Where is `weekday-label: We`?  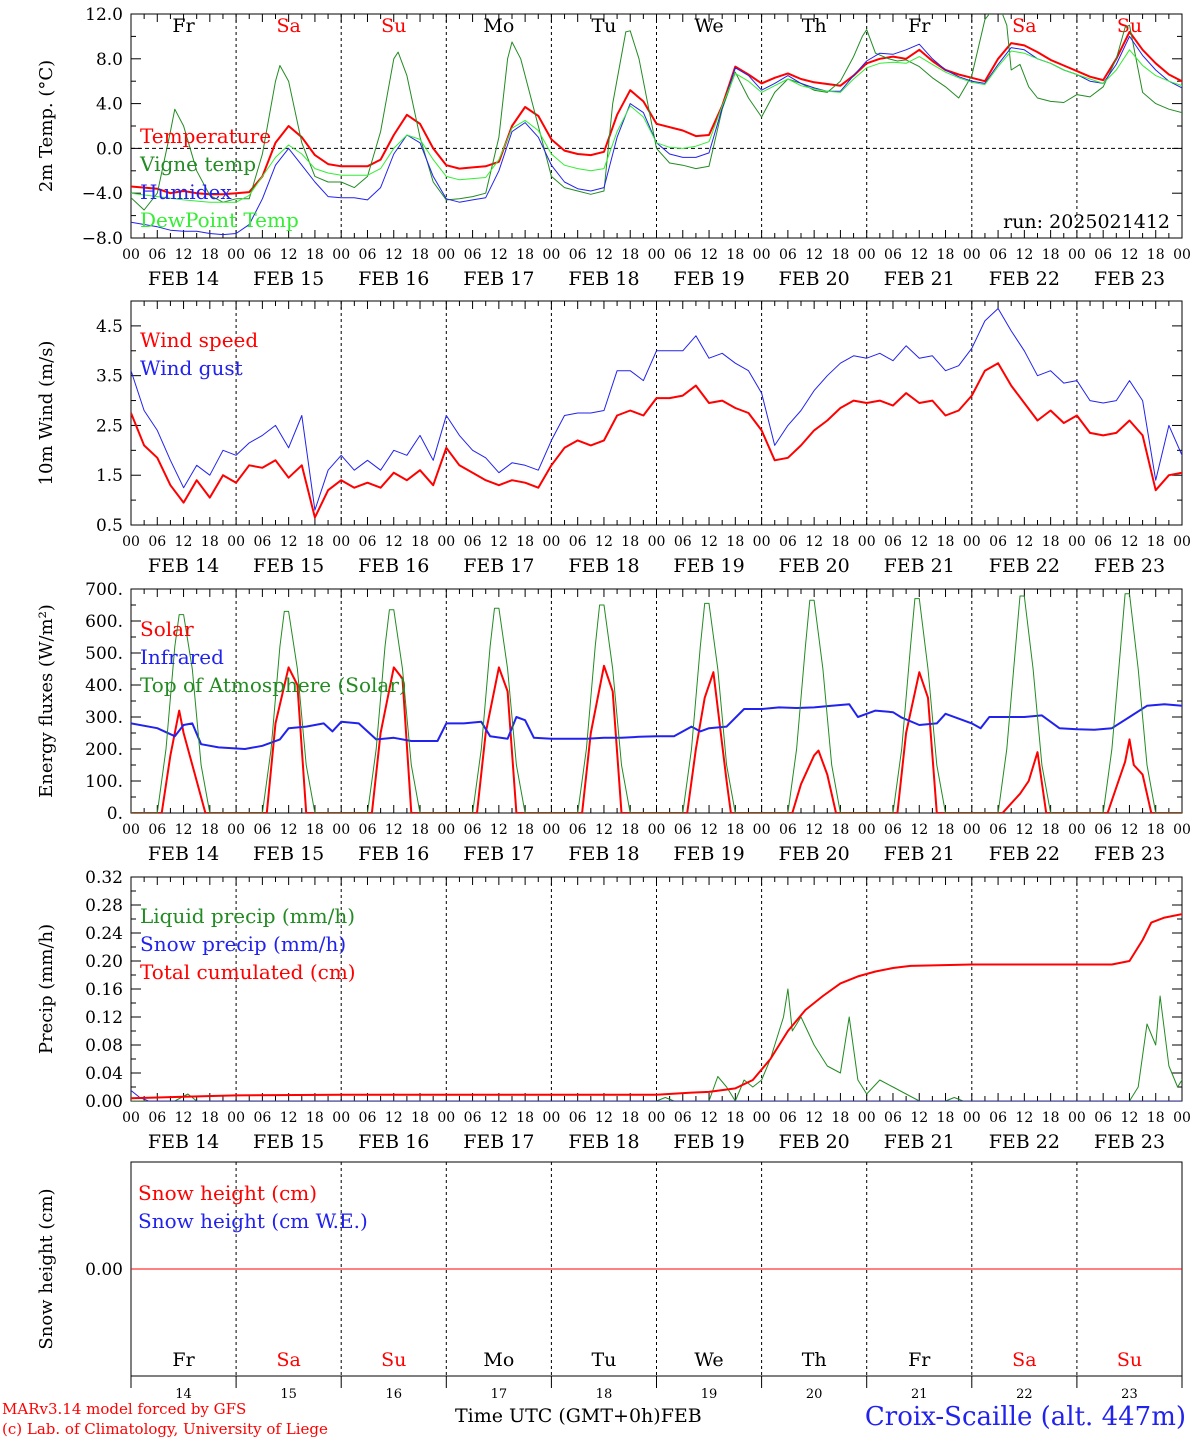
weekday-label: We is located at coordinates (708, 26).